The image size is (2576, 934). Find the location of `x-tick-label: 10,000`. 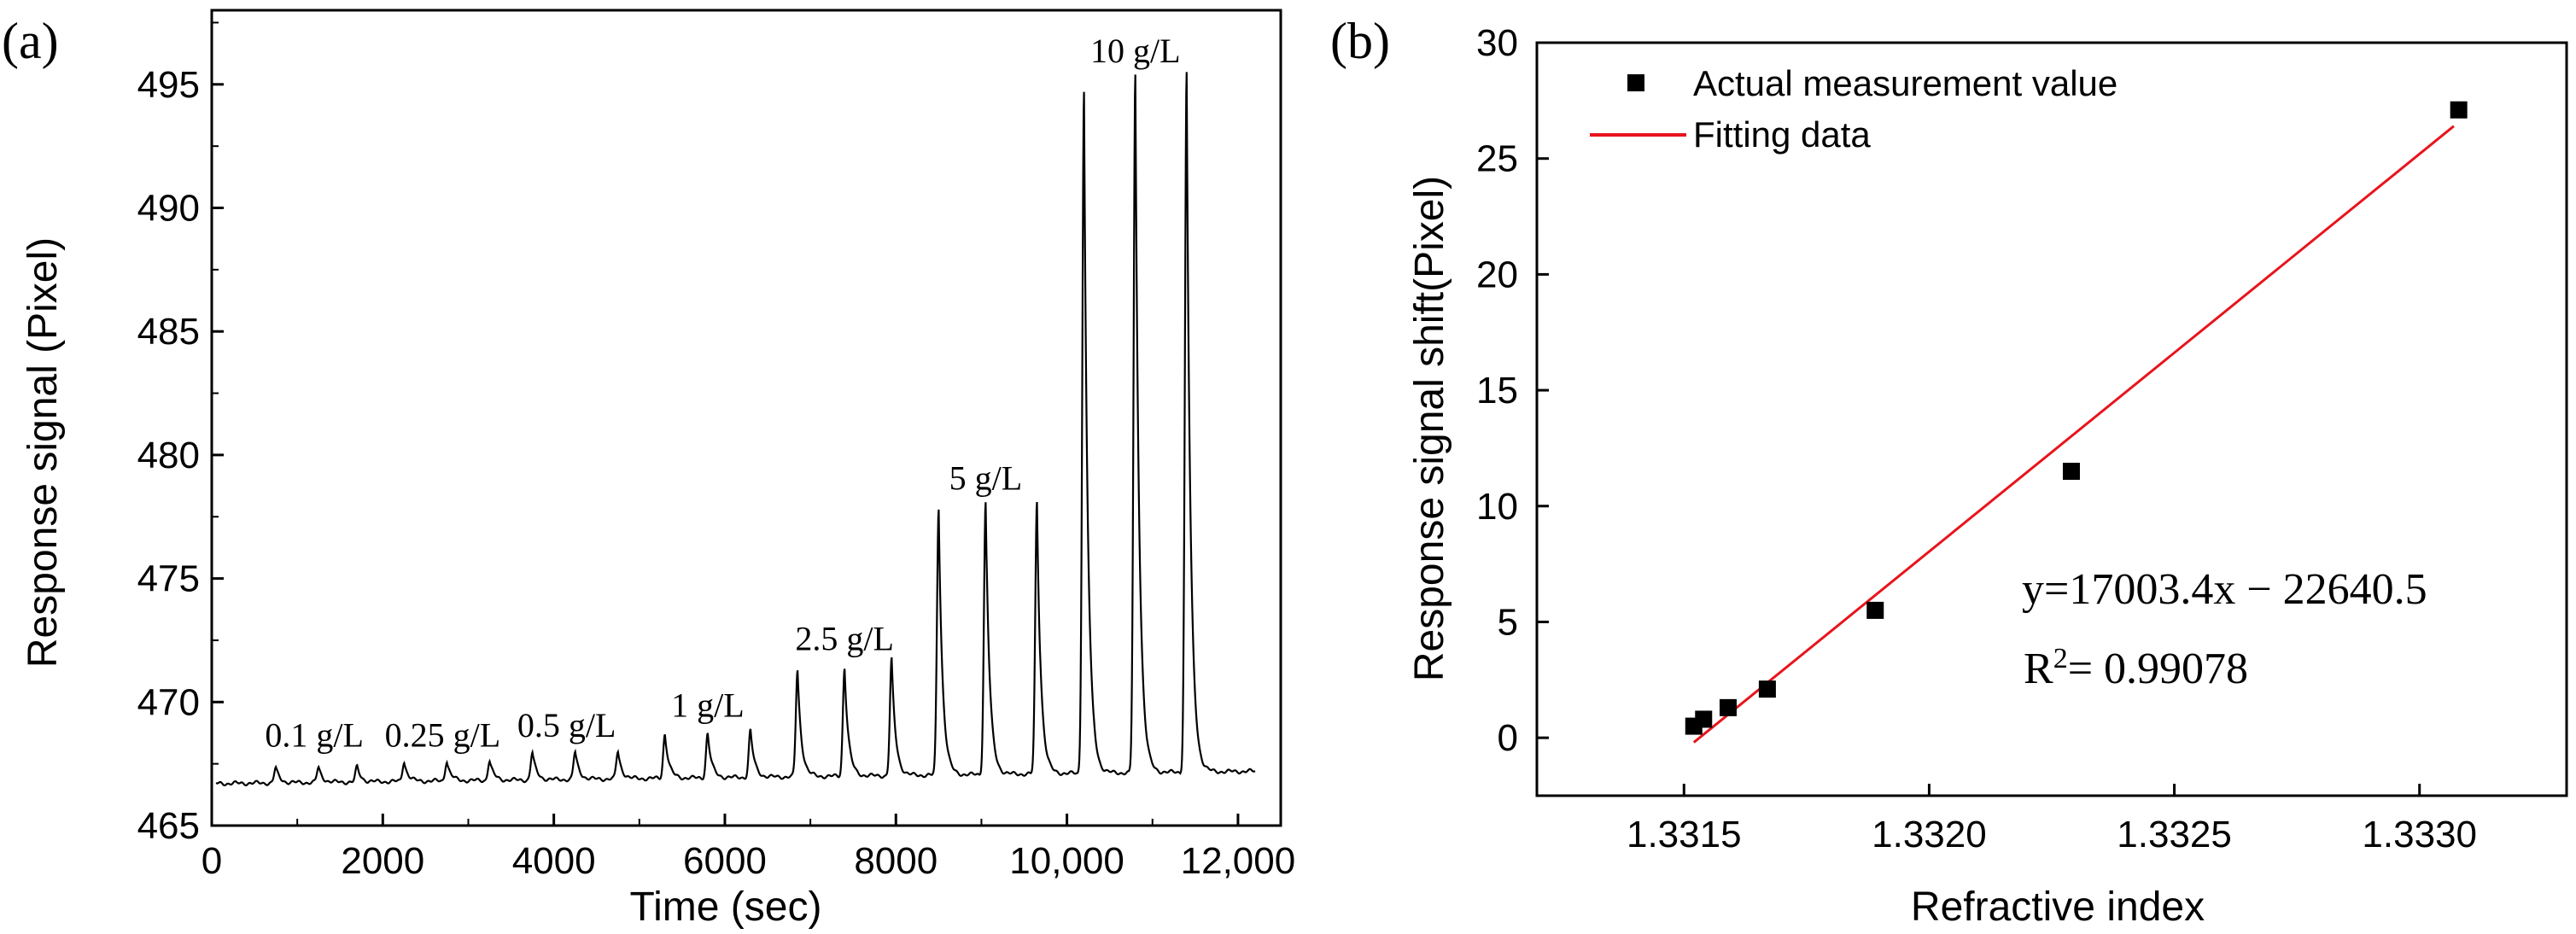

x-tick-label: 10,000 is located at coordinates (1066, 861).